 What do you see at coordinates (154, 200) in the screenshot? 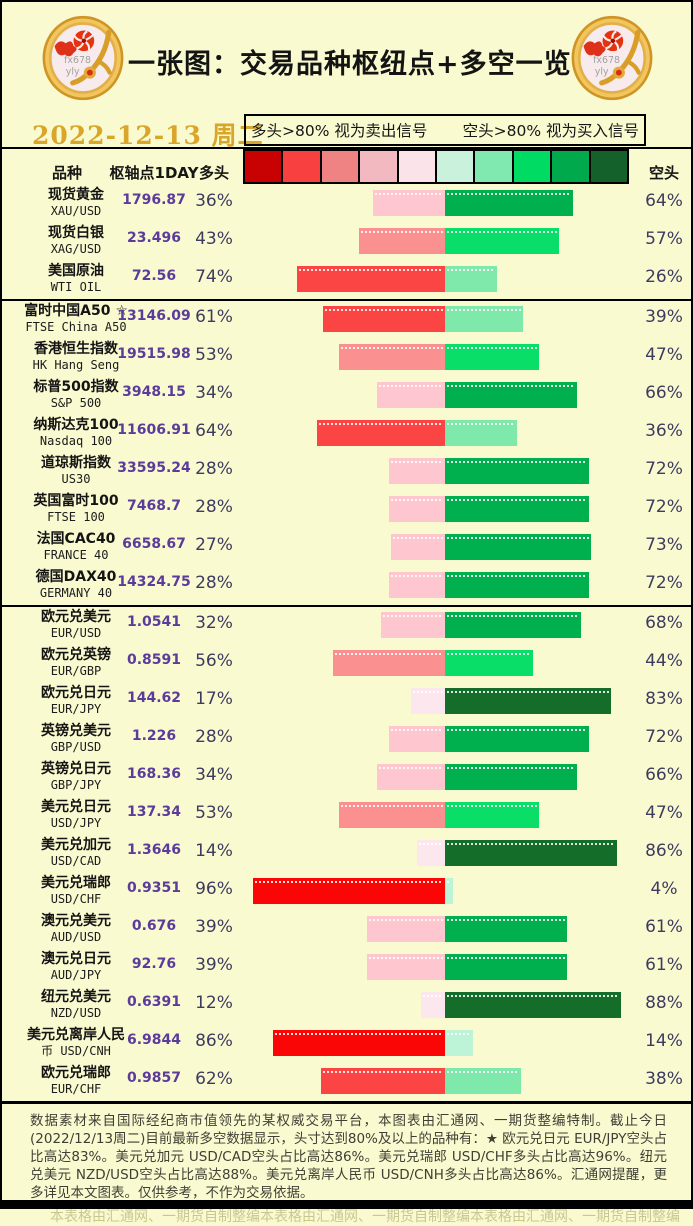
I see `pivot-value: 1796.87` at bounding box center [154, 200].